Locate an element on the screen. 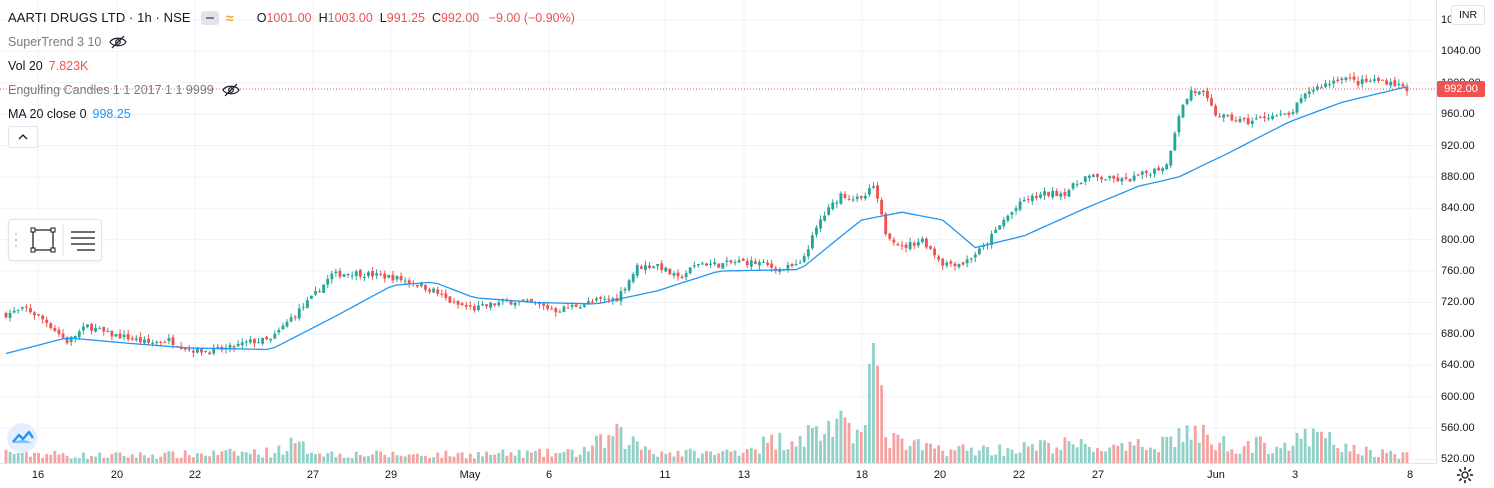 This screenshot has height=488, width=1494. object-tree-icon is located at coordinates (83, 241).